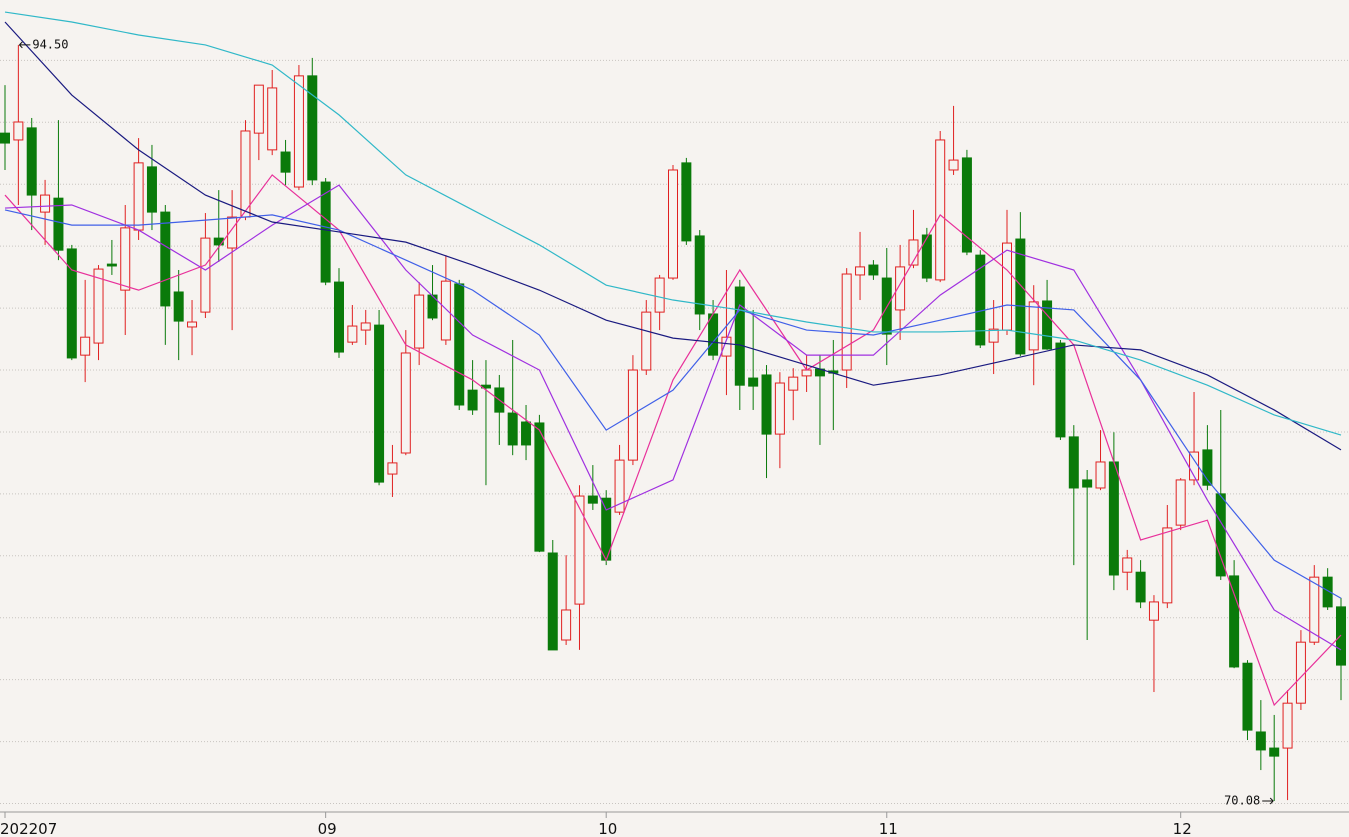  What do you see at coordinates (50, 44) in the screenshot?
I see `max-label: 94.50` at bounding box center [50, 44].